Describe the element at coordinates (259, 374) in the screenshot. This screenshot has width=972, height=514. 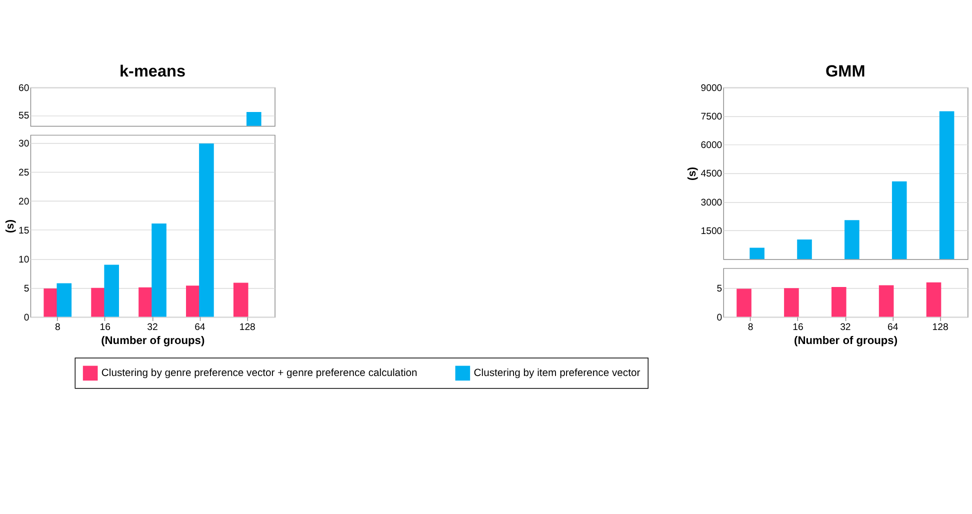
I see `legend-label: Clustering by genre preference vector + genre preference calculation` at that location.